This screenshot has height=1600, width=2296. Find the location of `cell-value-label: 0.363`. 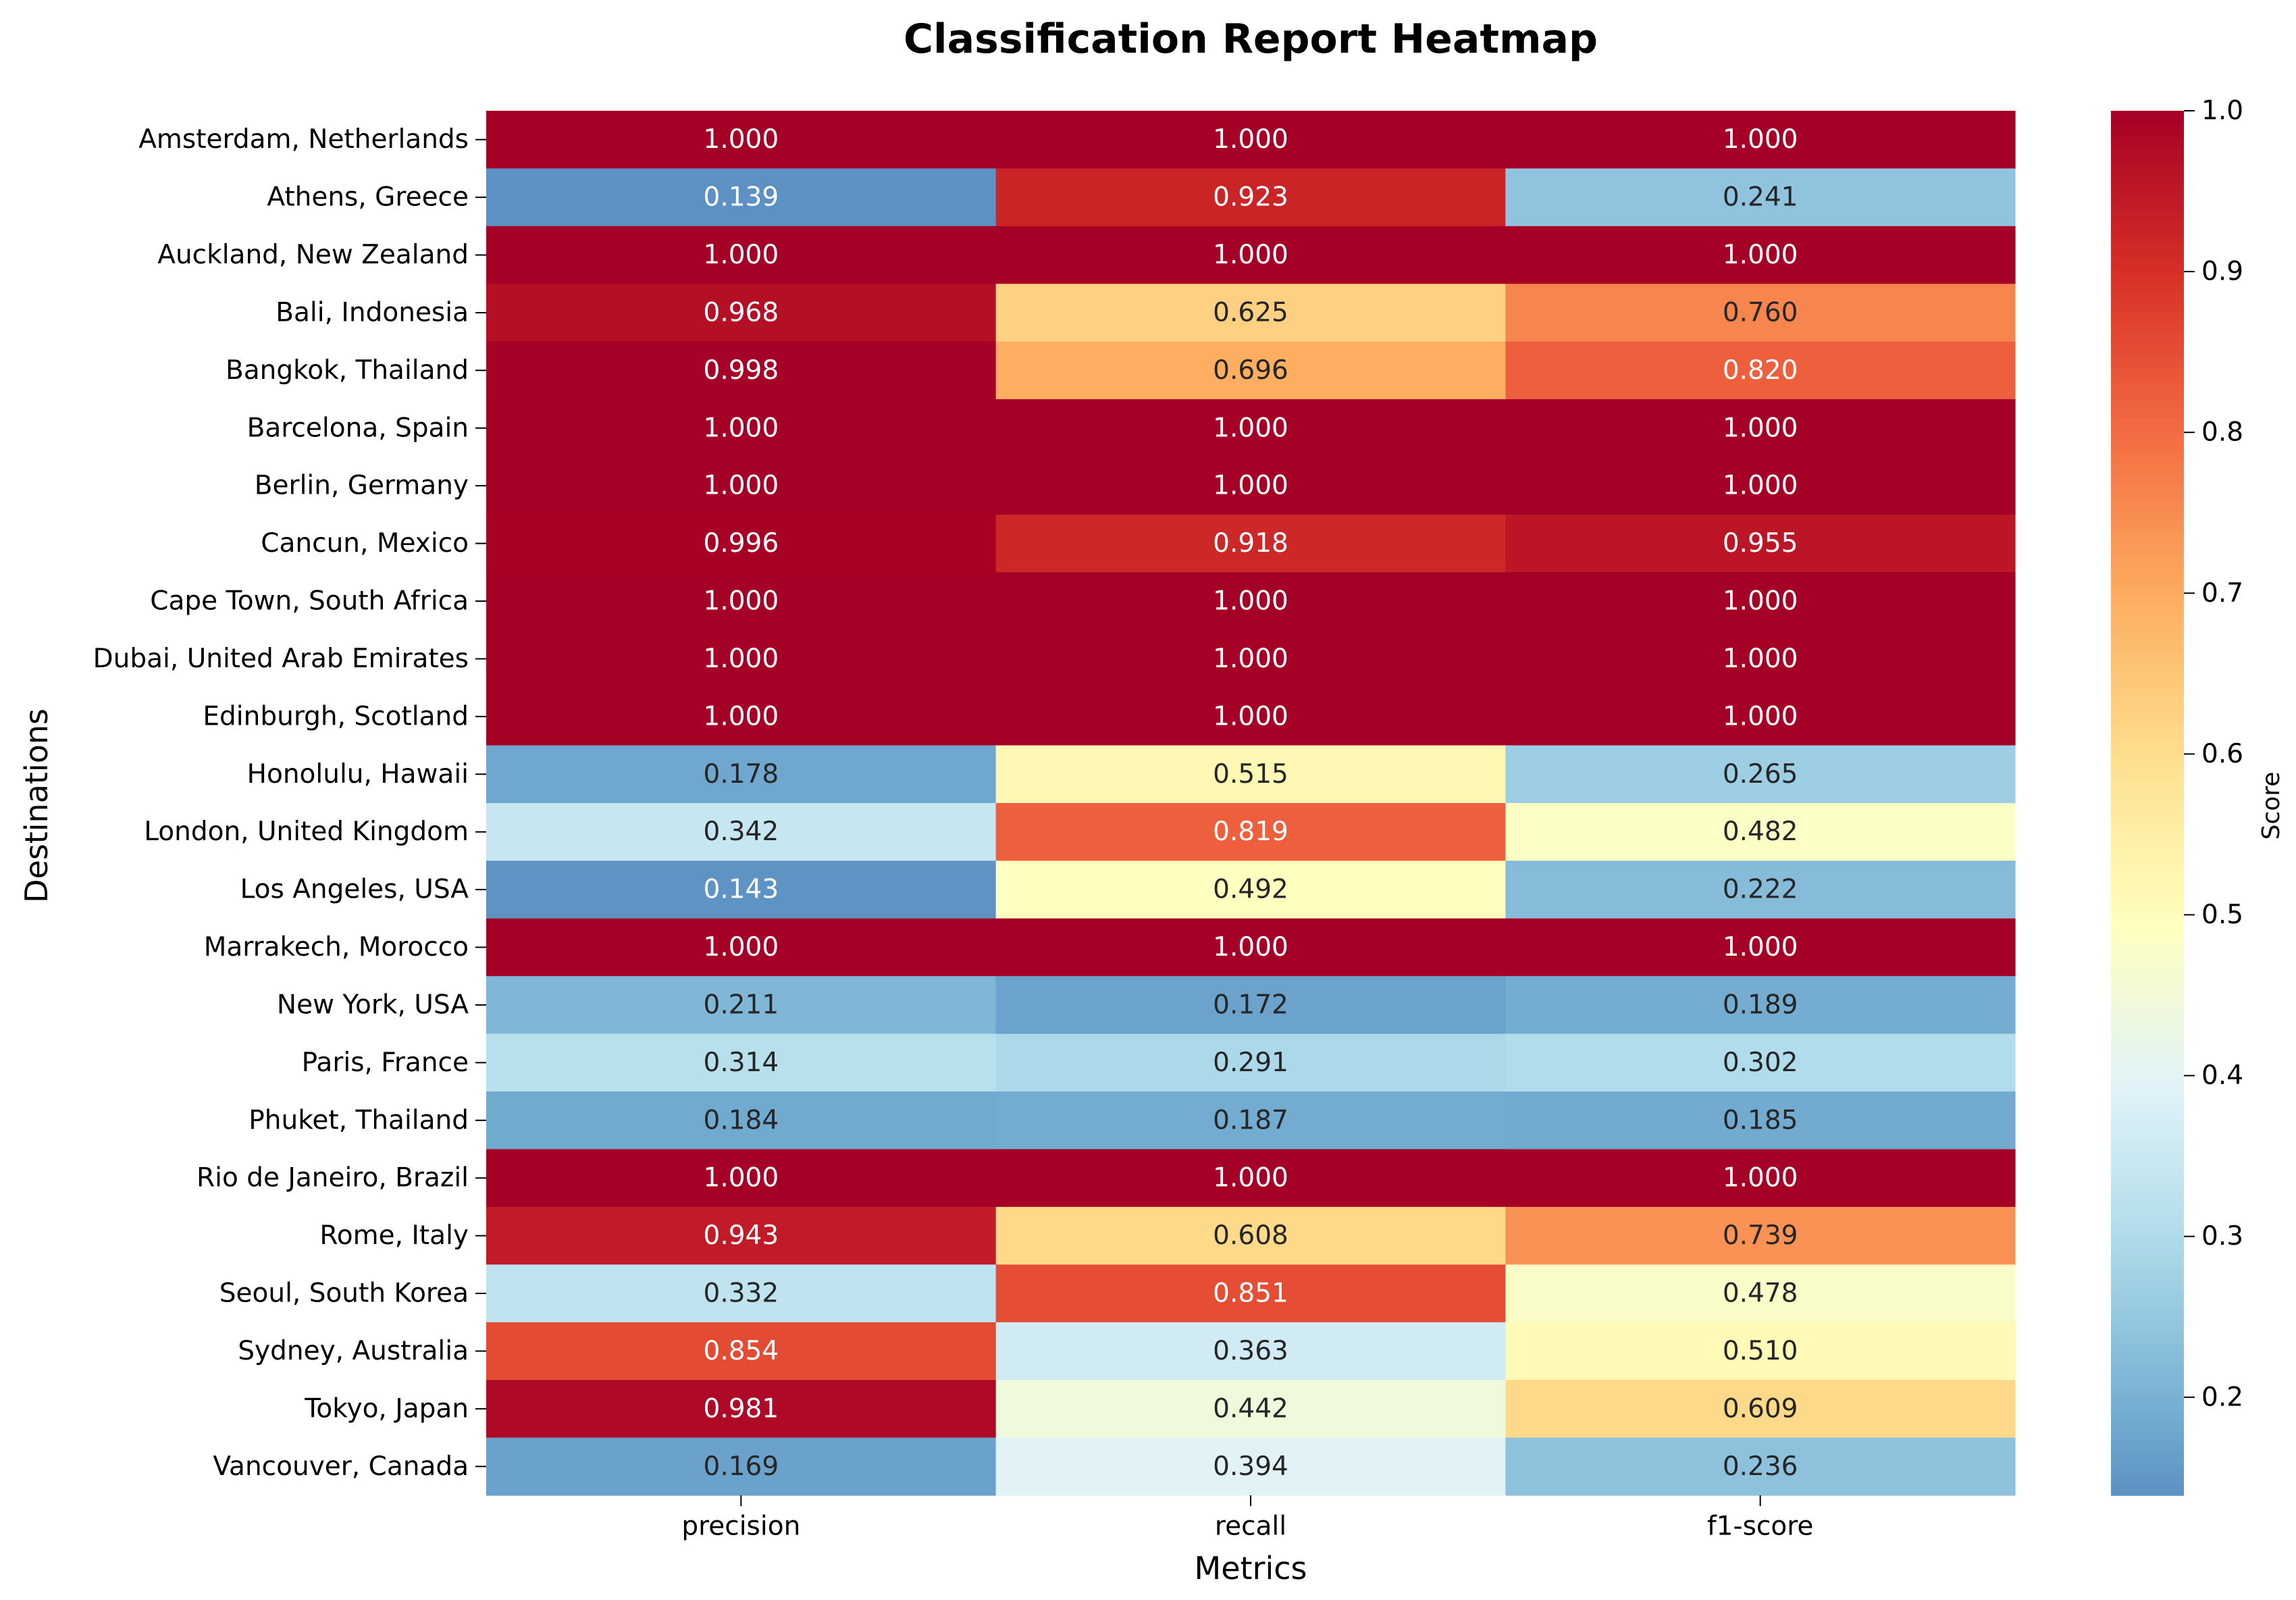

cell-value-label: 0.363 is located at coordinates (1250, 1351).